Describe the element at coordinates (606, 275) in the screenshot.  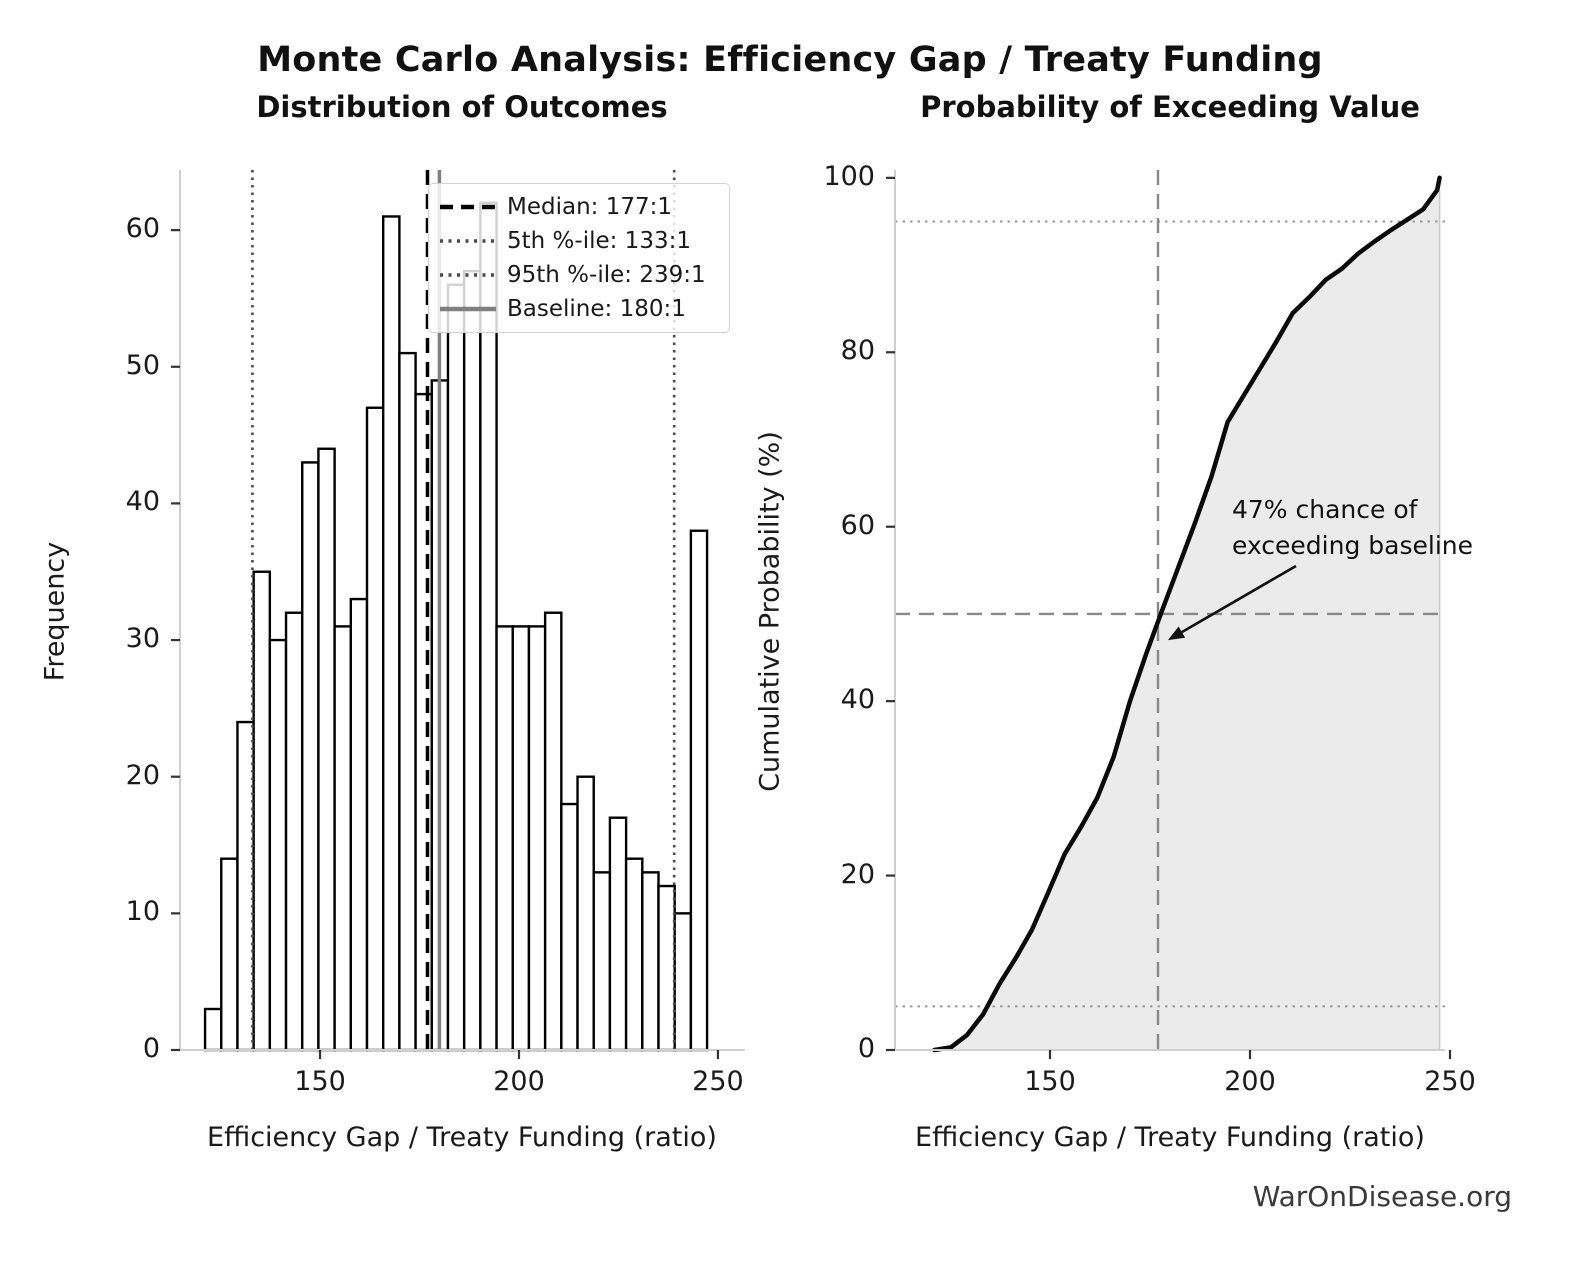
I see `legend-item-label: 95th %-ile: 239:1` at that location.